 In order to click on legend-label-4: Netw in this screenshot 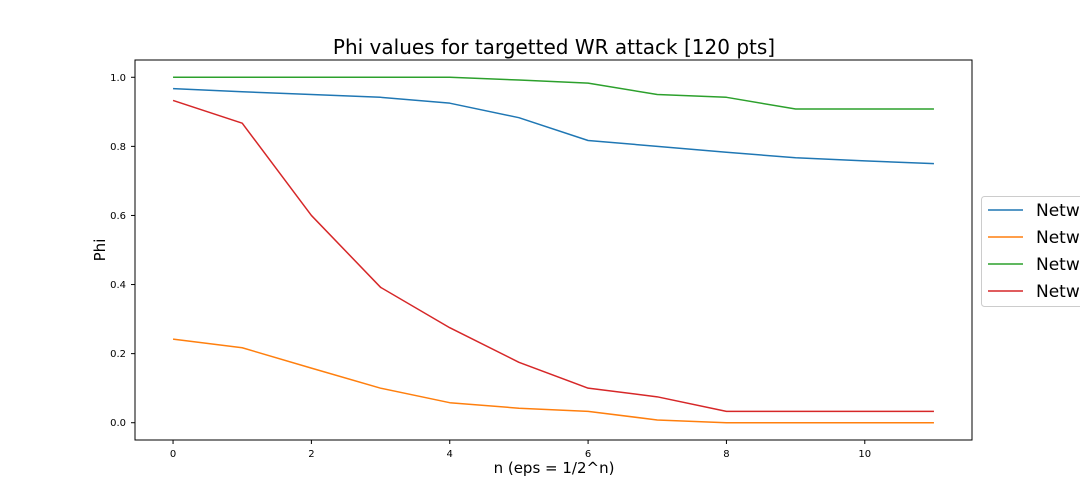, I will do `click(1058, 292)`.